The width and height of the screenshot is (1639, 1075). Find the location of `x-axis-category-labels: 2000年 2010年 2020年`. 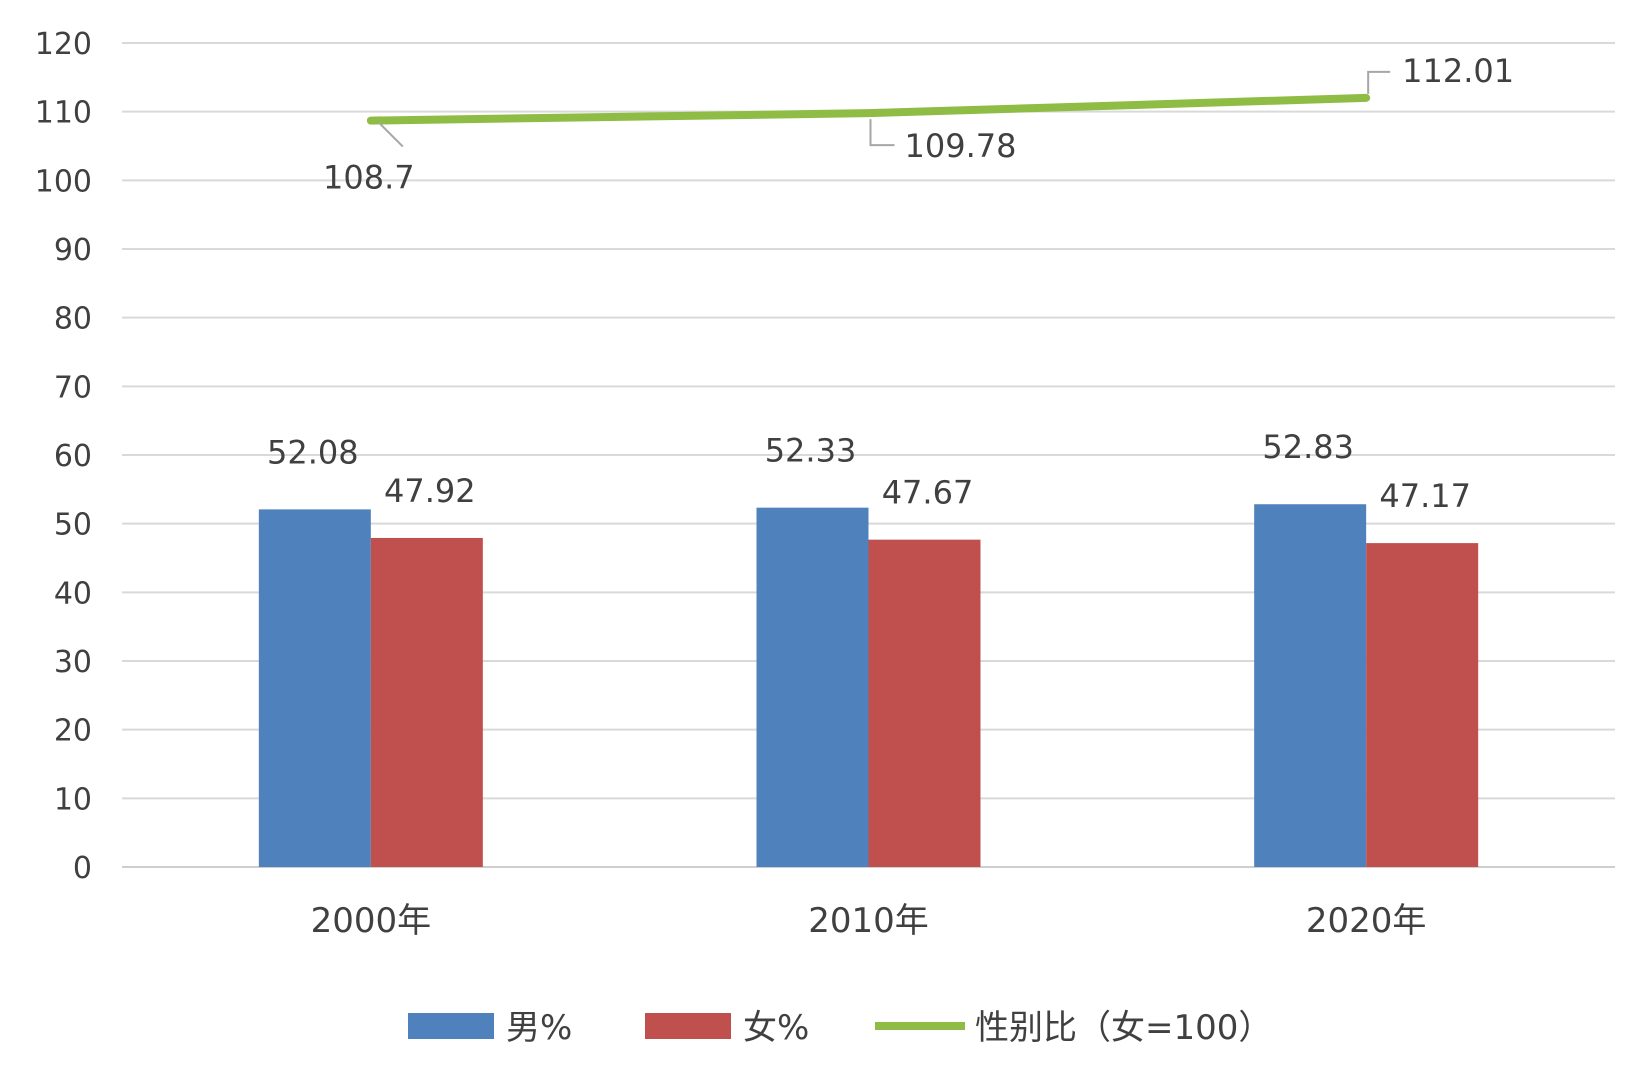

x-axis-category-labels: 2000年 2010年 2020年 is located at coordinates (869, 921).